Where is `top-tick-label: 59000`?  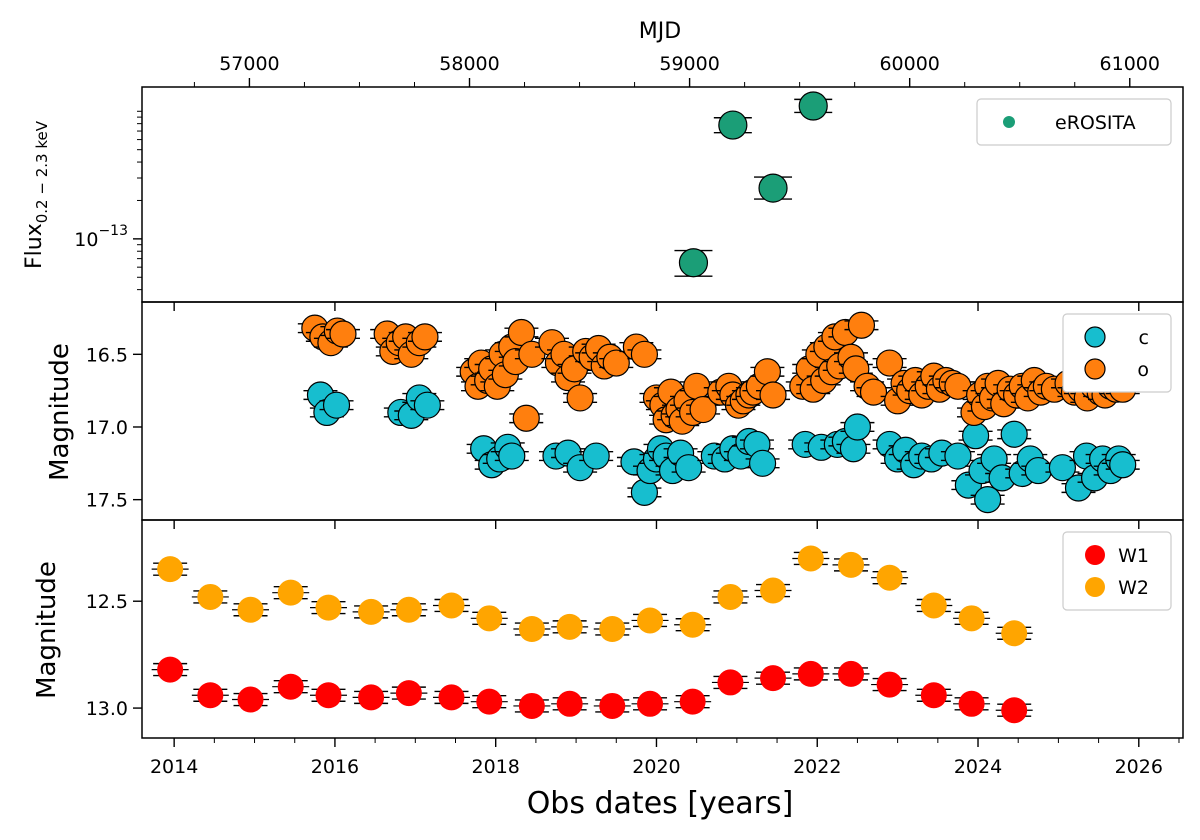 top-tick-label: 59000 is located at coordinates (689, 64).